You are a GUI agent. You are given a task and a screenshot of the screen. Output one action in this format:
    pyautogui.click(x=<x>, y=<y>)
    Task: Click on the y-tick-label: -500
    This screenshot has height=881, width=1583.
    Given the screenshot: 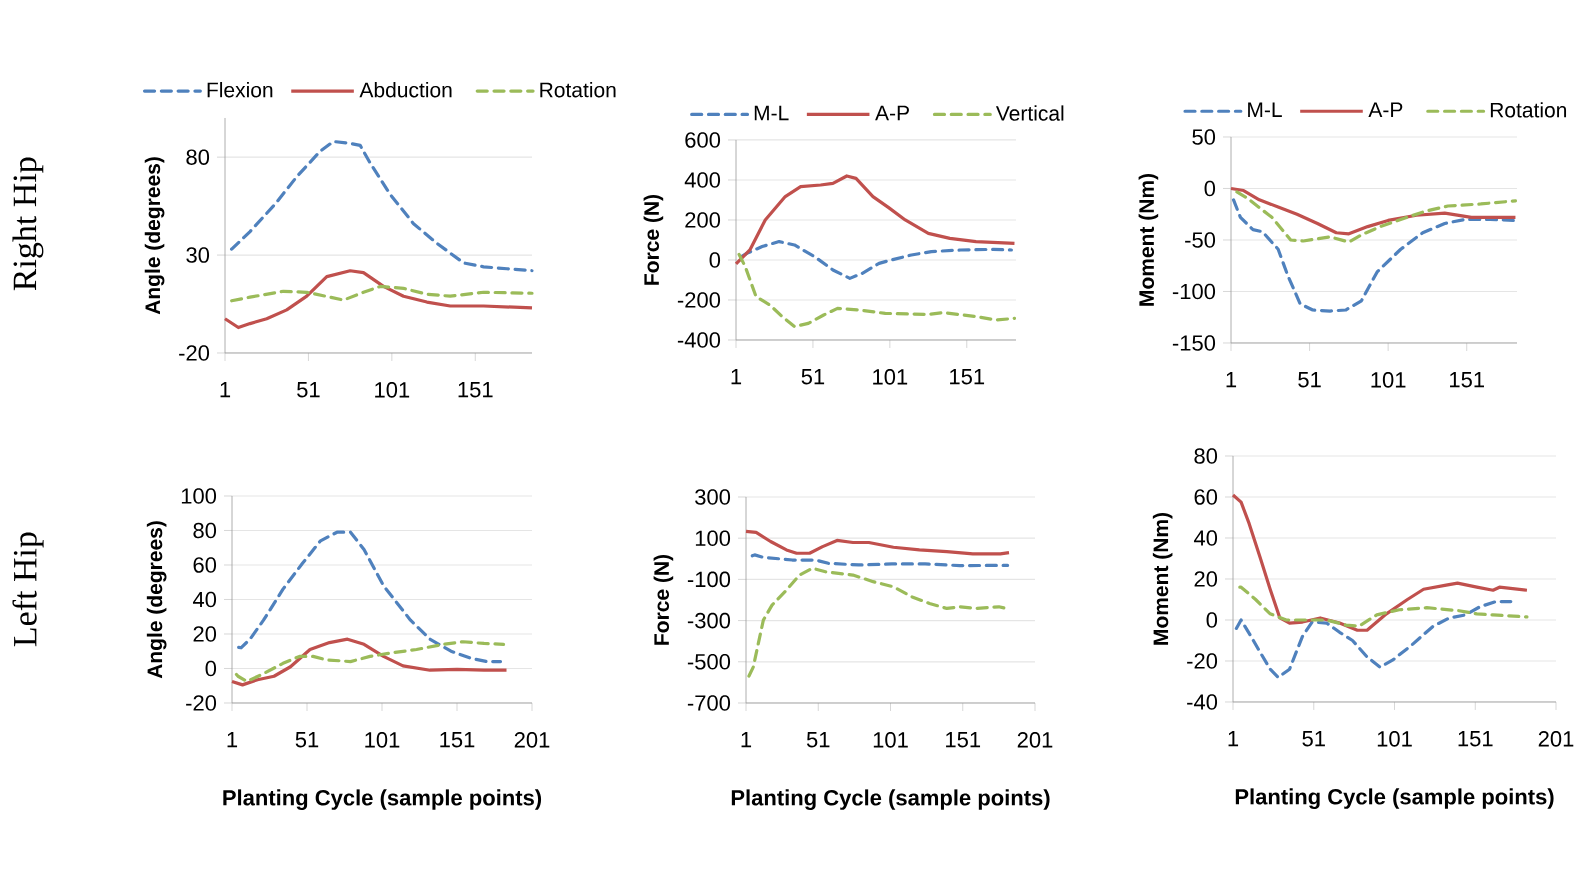 What is the action you would take?
    pyautogui.click(x=709, y=662)
    